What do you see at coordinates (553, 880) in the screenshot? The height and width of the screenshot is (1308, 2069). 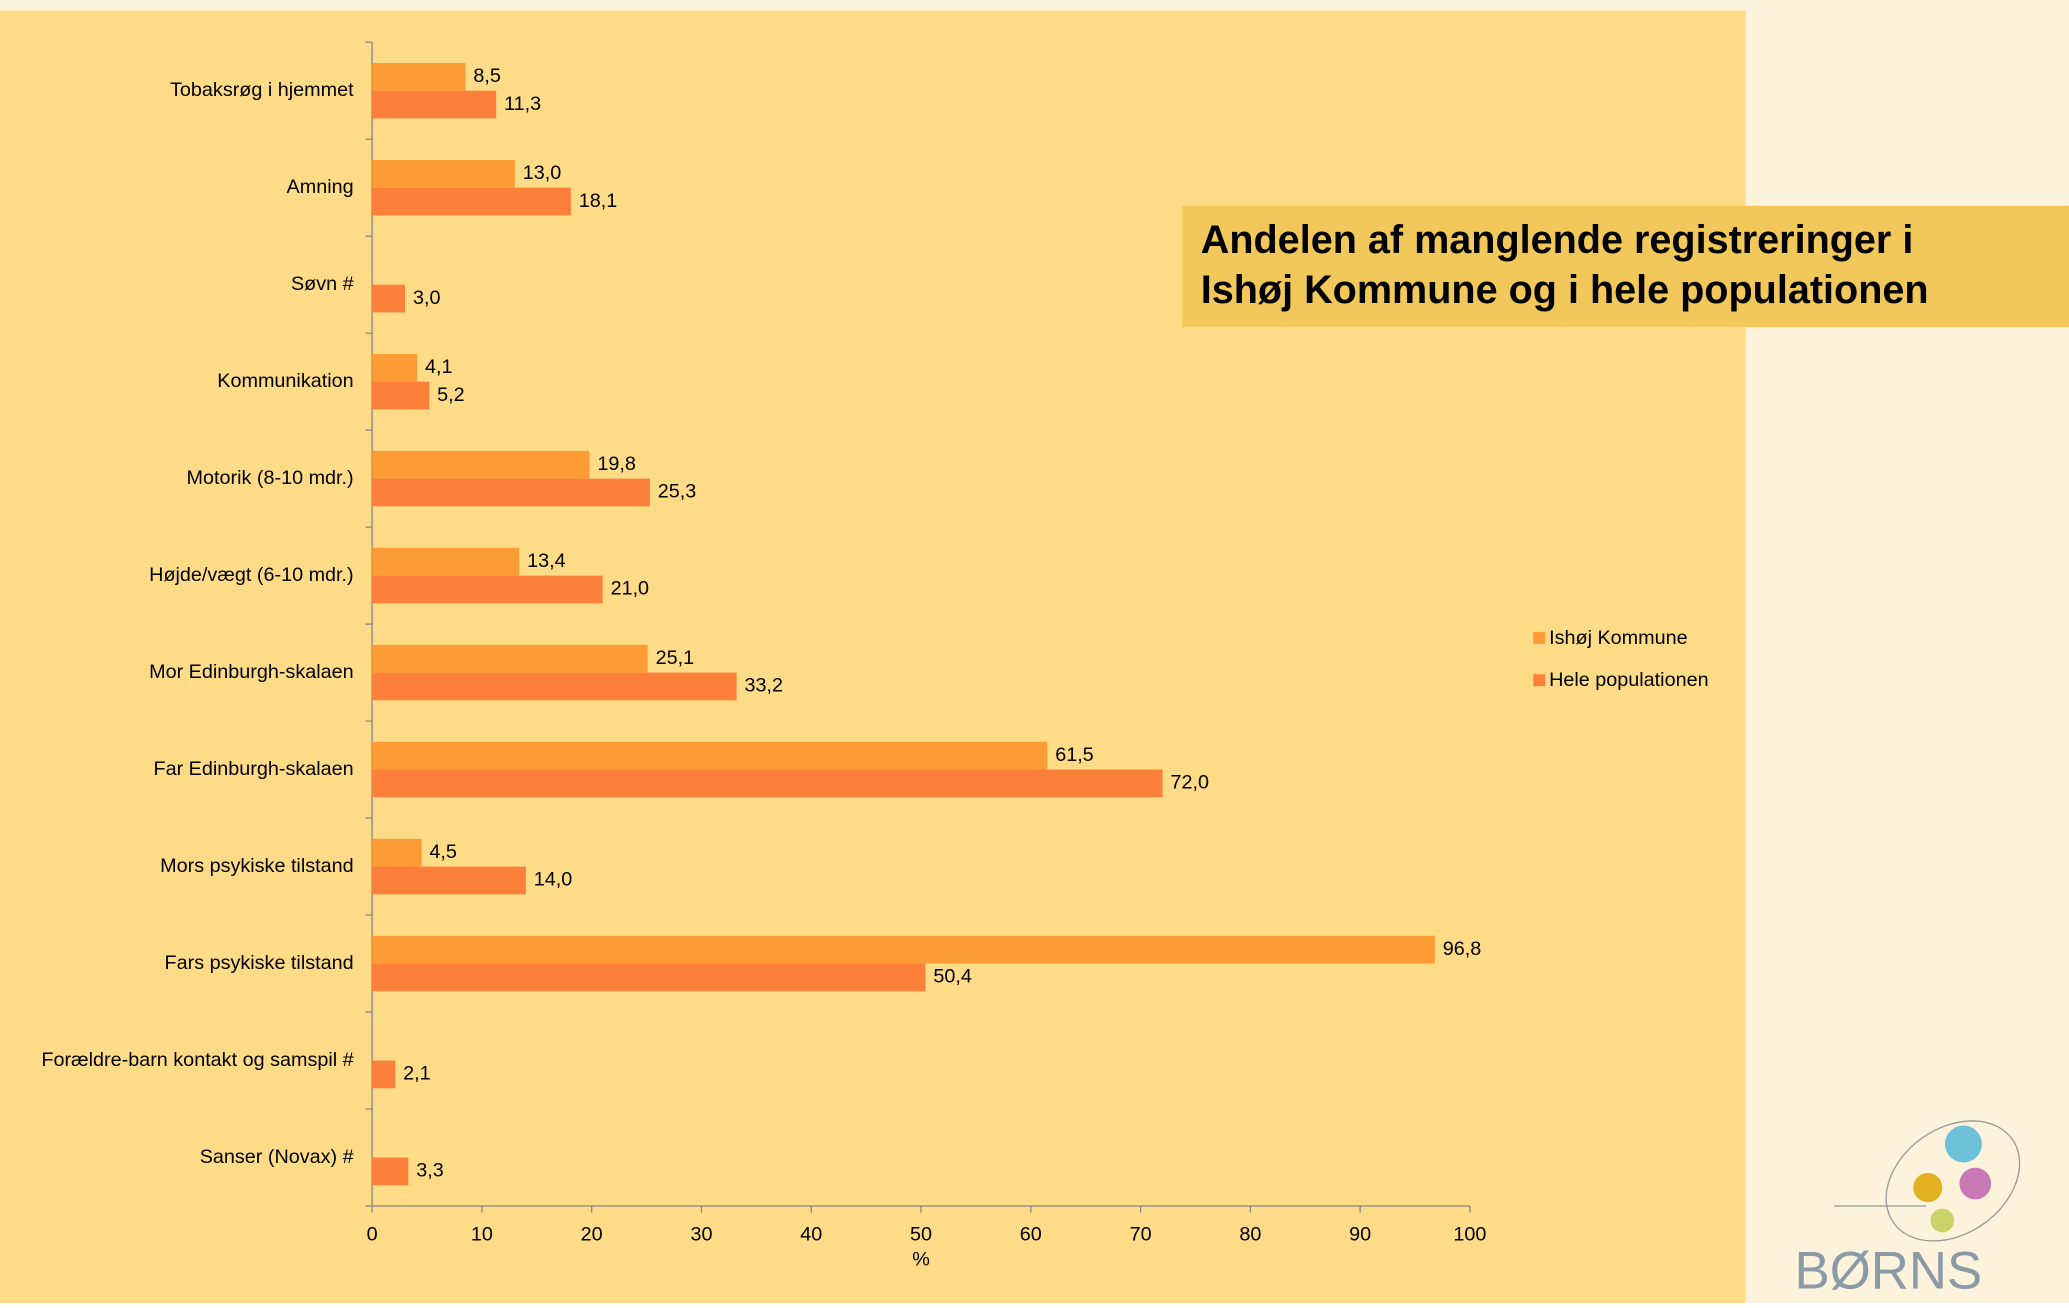 I see `value-label: 14,0` at bounding box center [553, 880].